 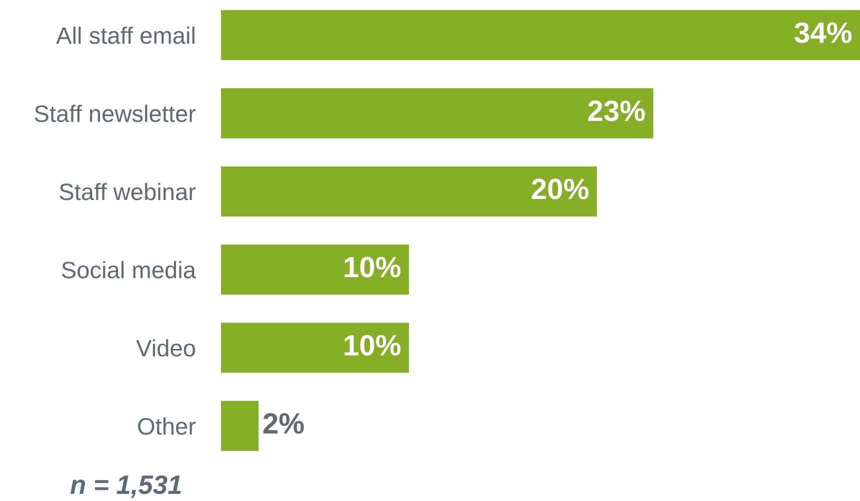 What do you see at coordinates (125, 486) in the screenshot?
I see `text: n = 1,531` at bounding box center [125, 486].